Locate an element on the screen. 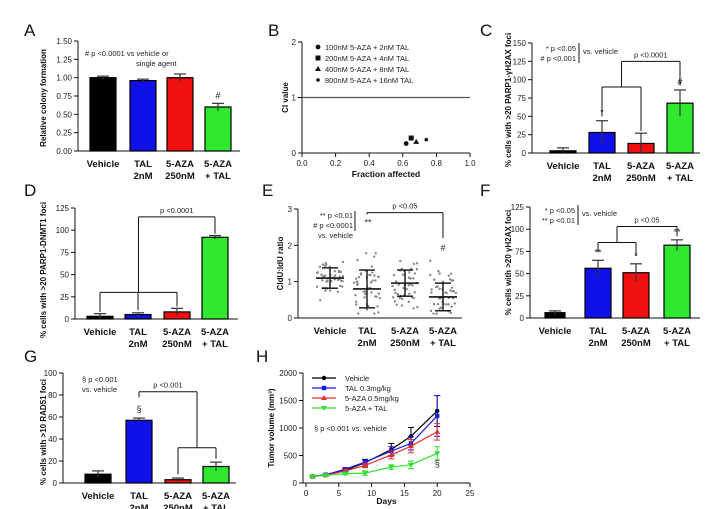 The height and width of the screenshot is (509, 713). legend-text: # p <0.0001 is located at coordinates (333, 225).